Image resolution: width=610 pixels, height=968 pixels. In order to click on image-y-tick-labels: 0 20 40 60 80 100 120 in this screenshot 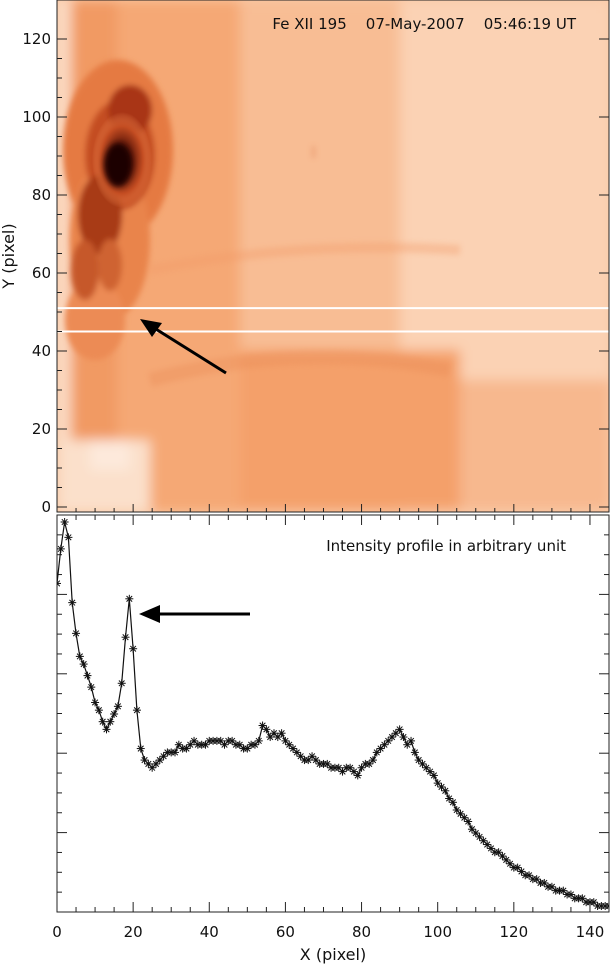, I will do `click(36, 273)`.